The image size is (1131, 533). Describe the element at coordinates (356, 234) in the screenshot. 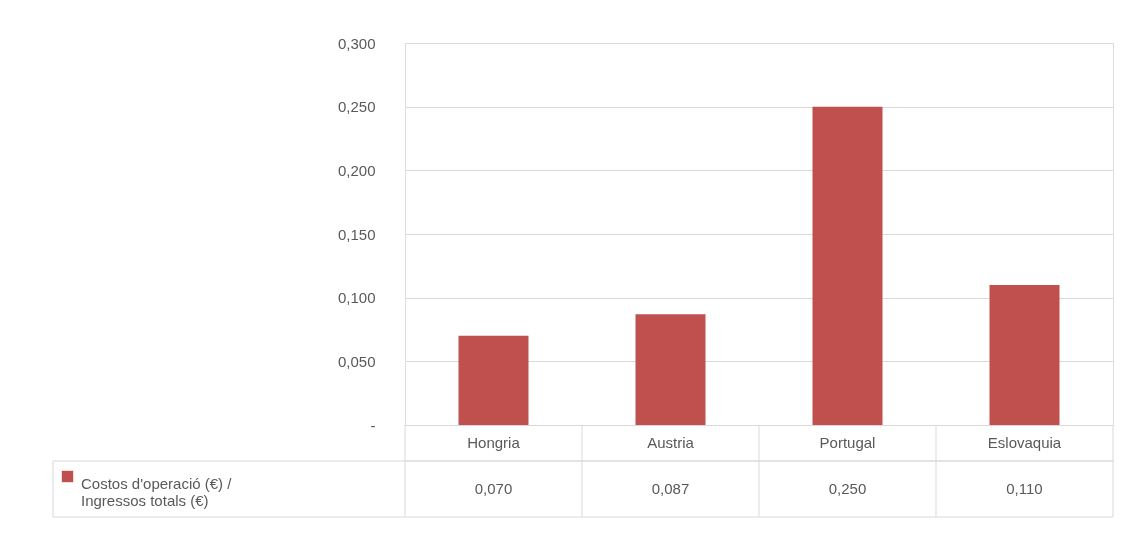

I see `y-tick-label: 0,150` at that location.